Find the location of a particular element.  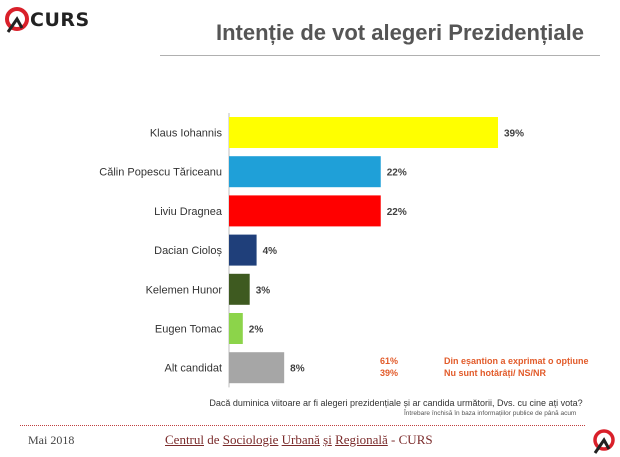

legend-text-undecided: Nu sunt hotărâți/ NS/NR is located at coordinates (495, 373).